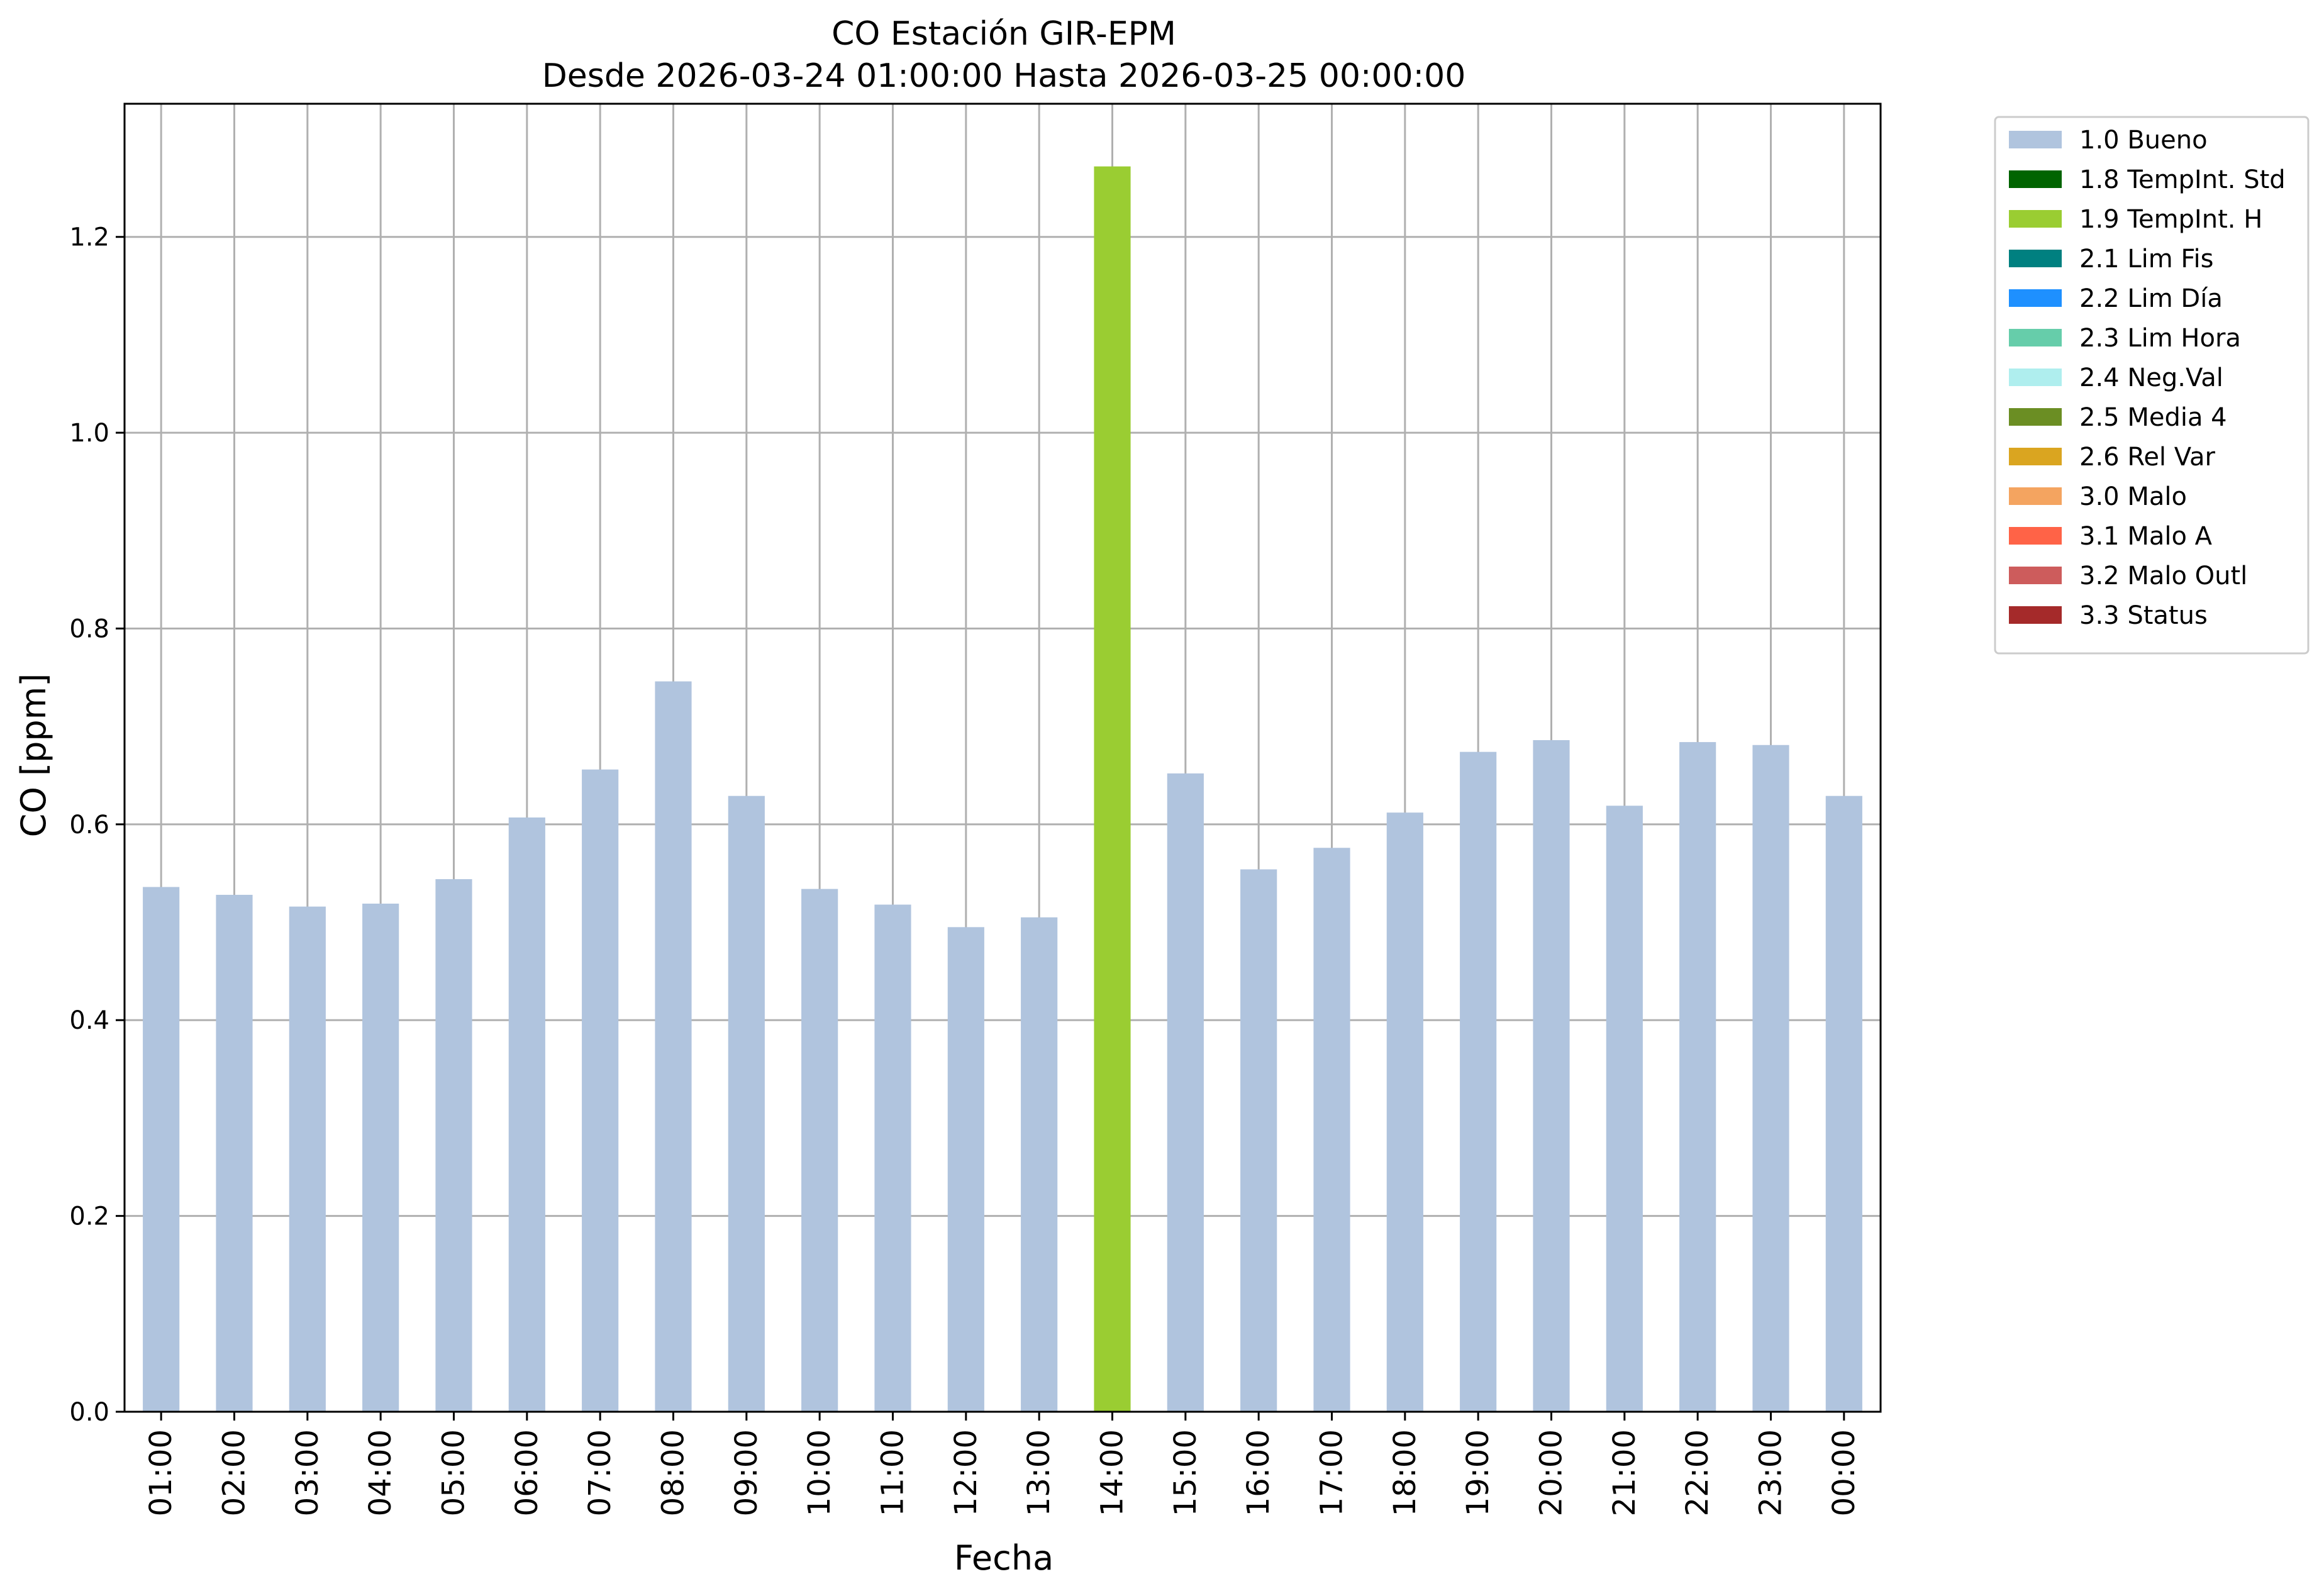  What do you see at coordinates (2153, 418) in the screenshot?
I see `legend-label: 2.5 Media 4` at bounding box center [2153, 418].